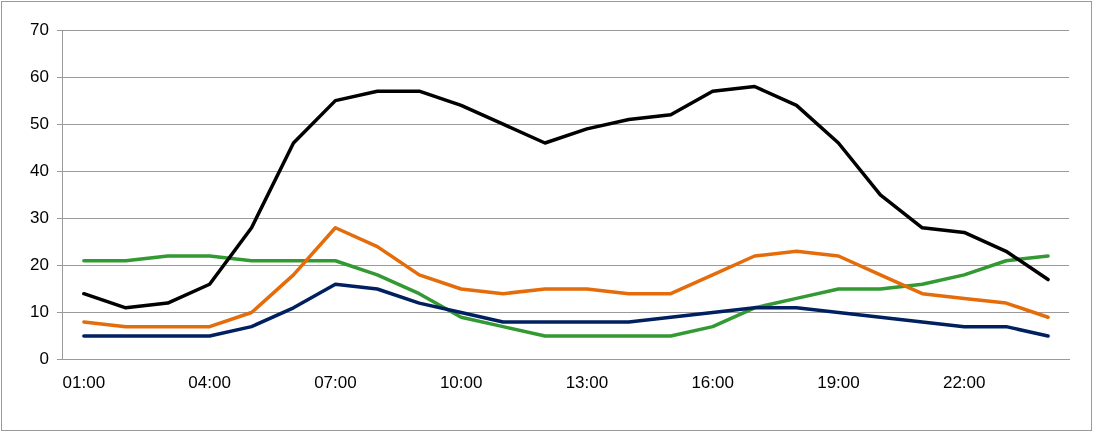 The height and width of the screenshot is (432, 1093). Describe the element at coordinates (461, 383) in the screenshot. I see `x-tick-label: 10:00` at that location.